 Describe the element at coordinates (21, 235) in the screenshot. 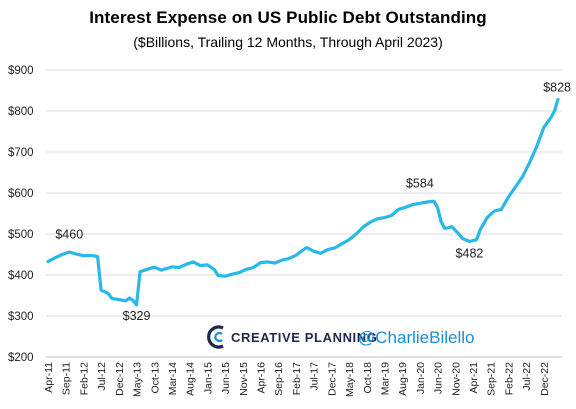

I see `y-tick-label: $500` at that location.